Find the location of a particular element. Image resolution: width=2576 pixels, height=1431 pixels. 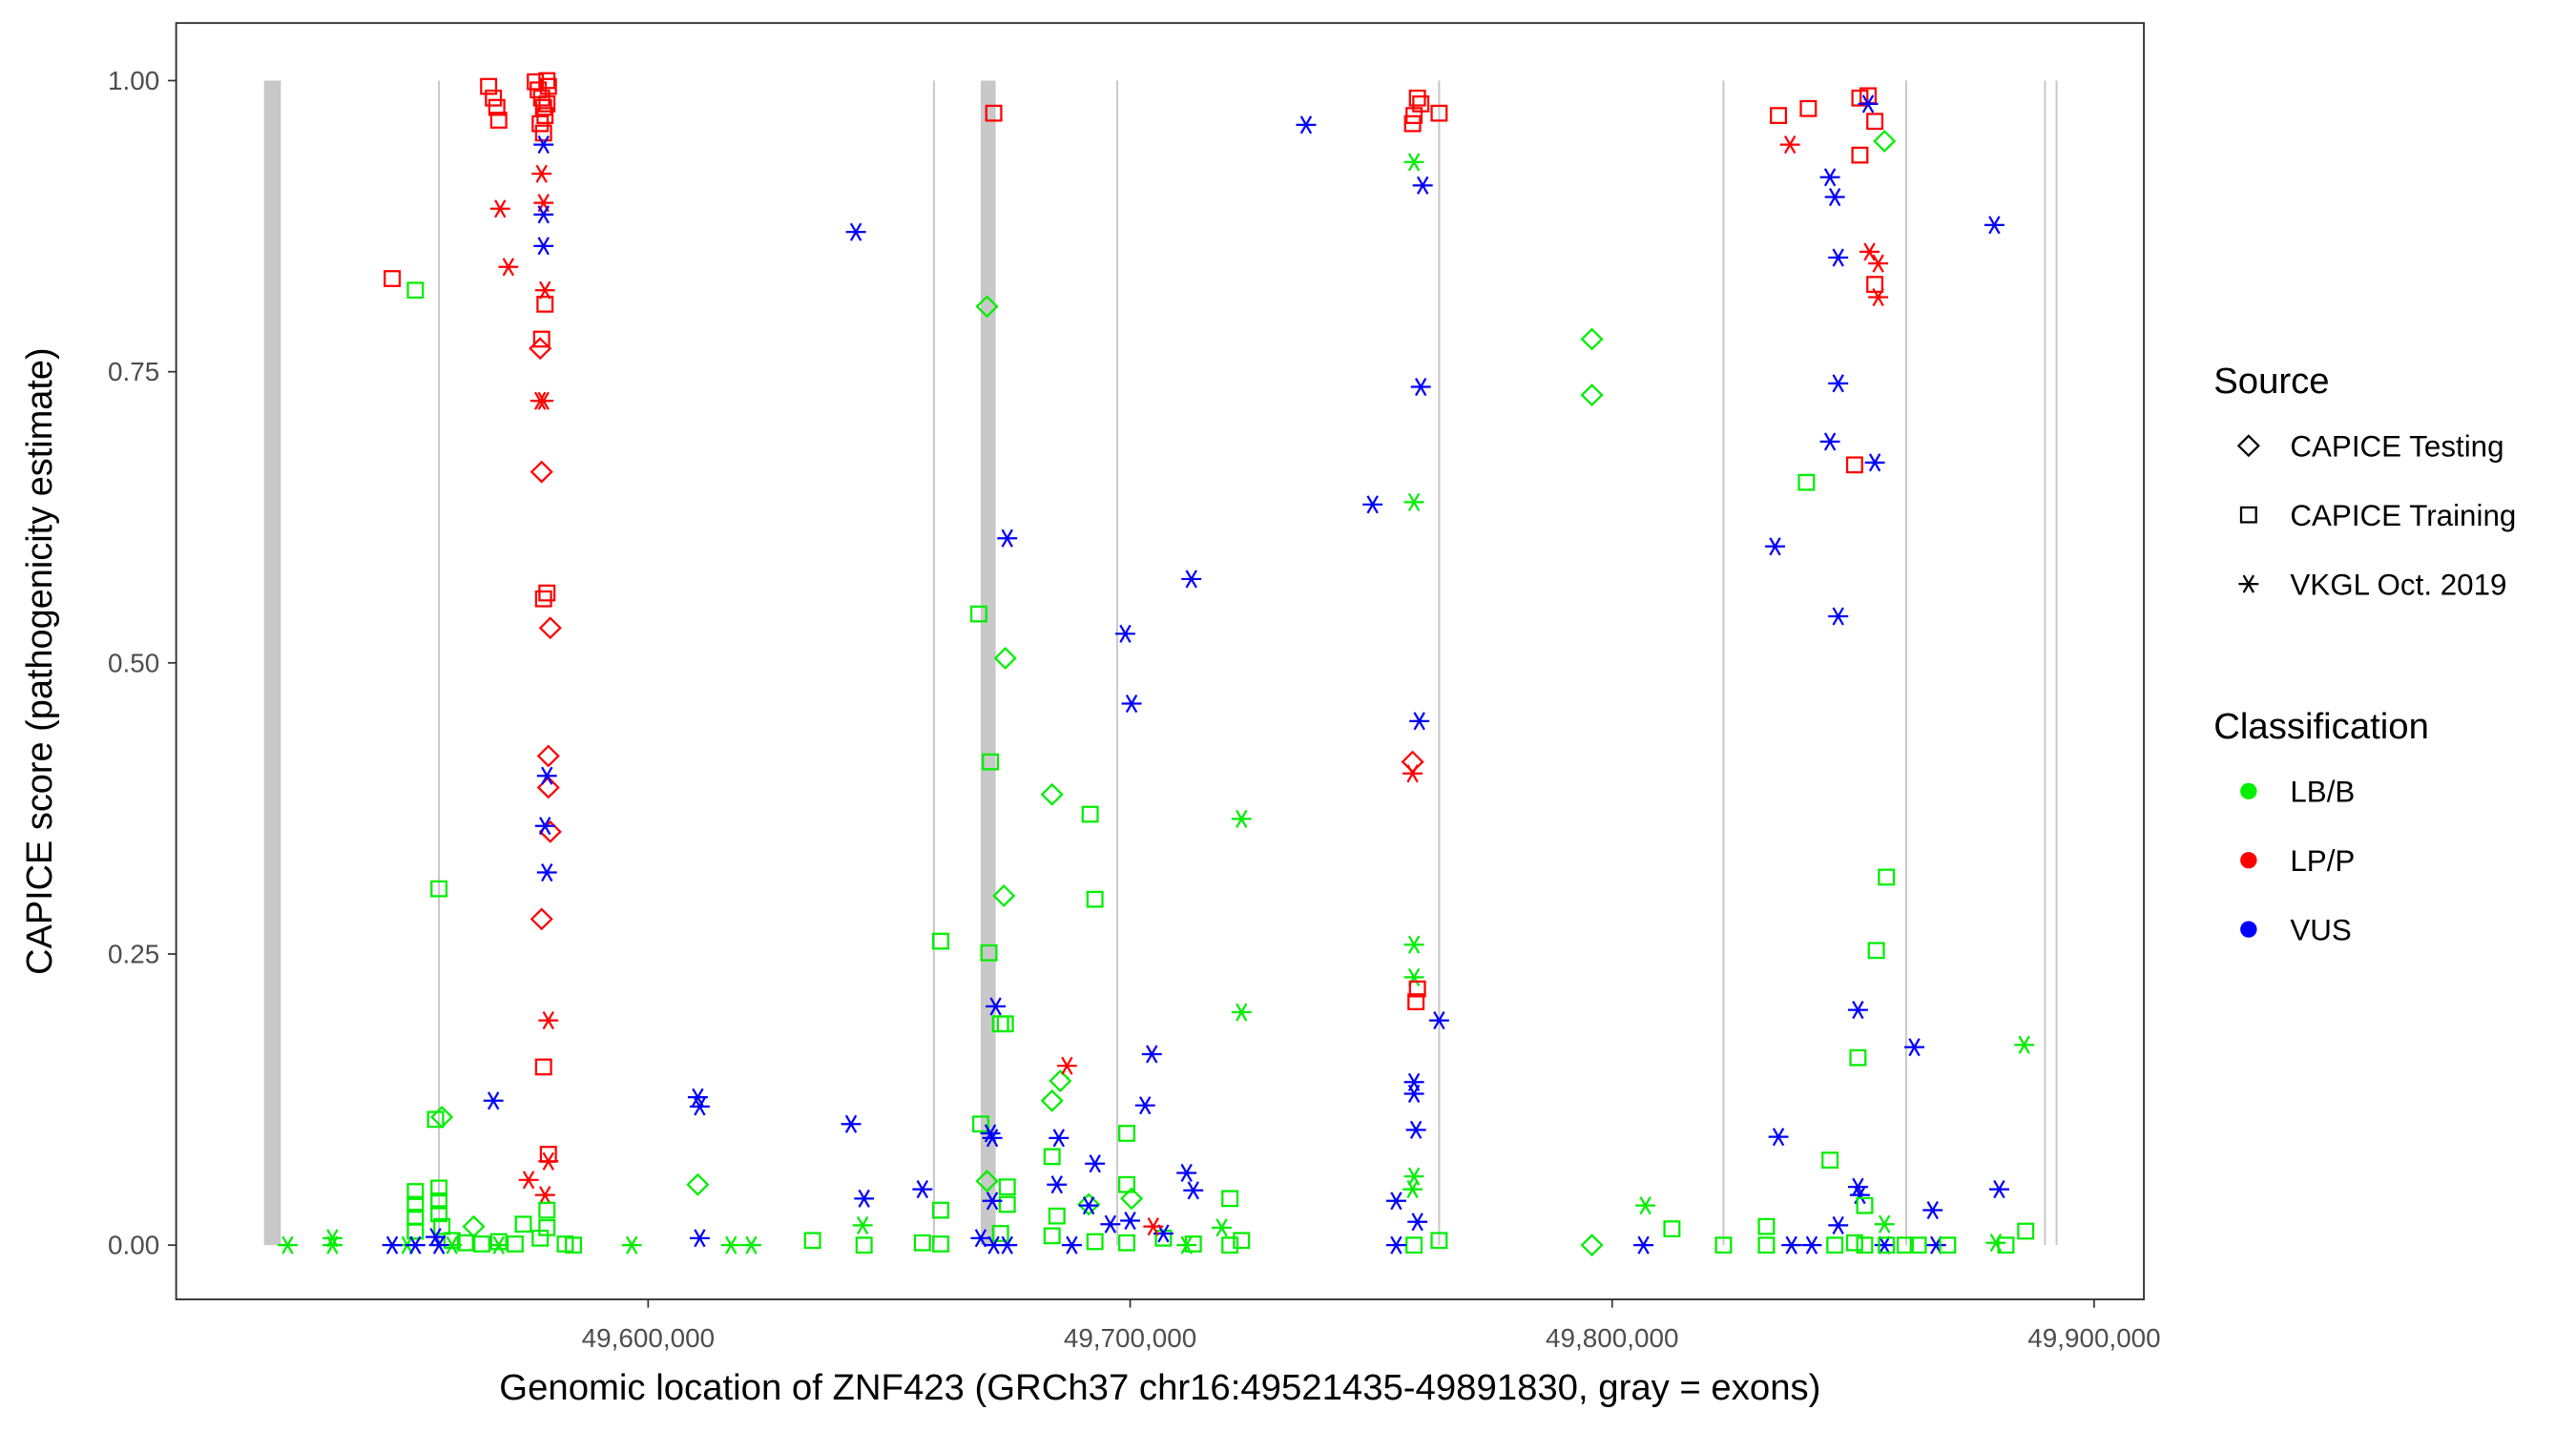

legend-square-icon is located at coordinates (2248, 515).